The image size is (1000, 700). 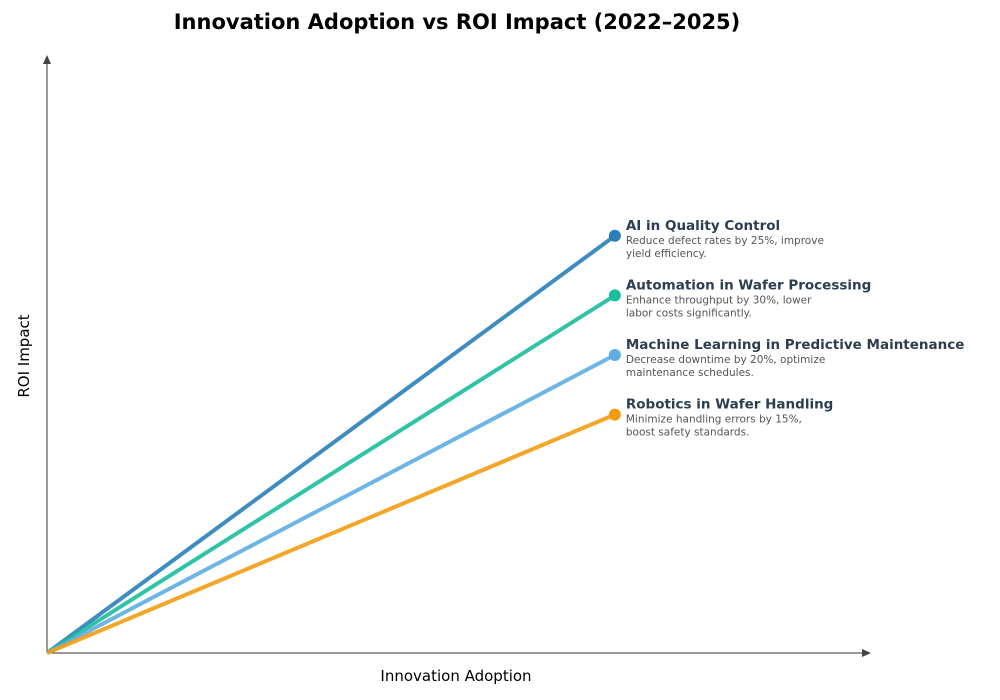 What do you see at coordinates (729, 405) in the screenshot?
I see `series-label: Robotics in Wafer Handling` at bounding box center [729, 405].